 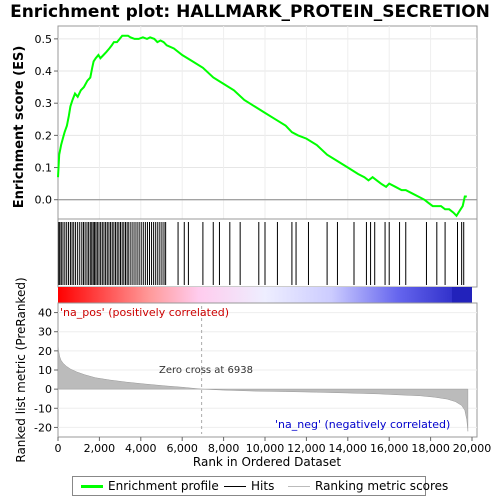 What do you see at coordinates (44, 103) in the screenshot?
I see `es-y-tick-label: 0.3` at bounding box center [44, 103].